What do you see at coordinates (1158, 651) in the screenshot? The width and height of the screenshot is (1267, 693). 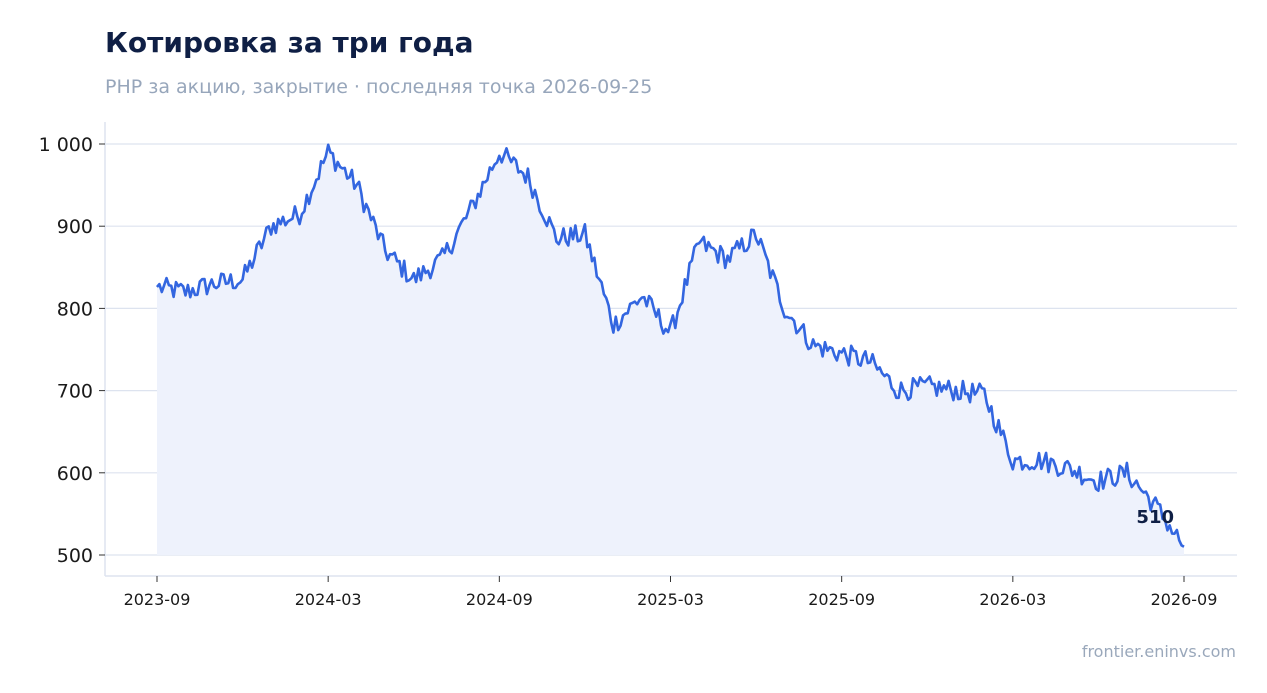 I see `source-link: frontier.eninvs.com` at bounding box center [1158, 651].